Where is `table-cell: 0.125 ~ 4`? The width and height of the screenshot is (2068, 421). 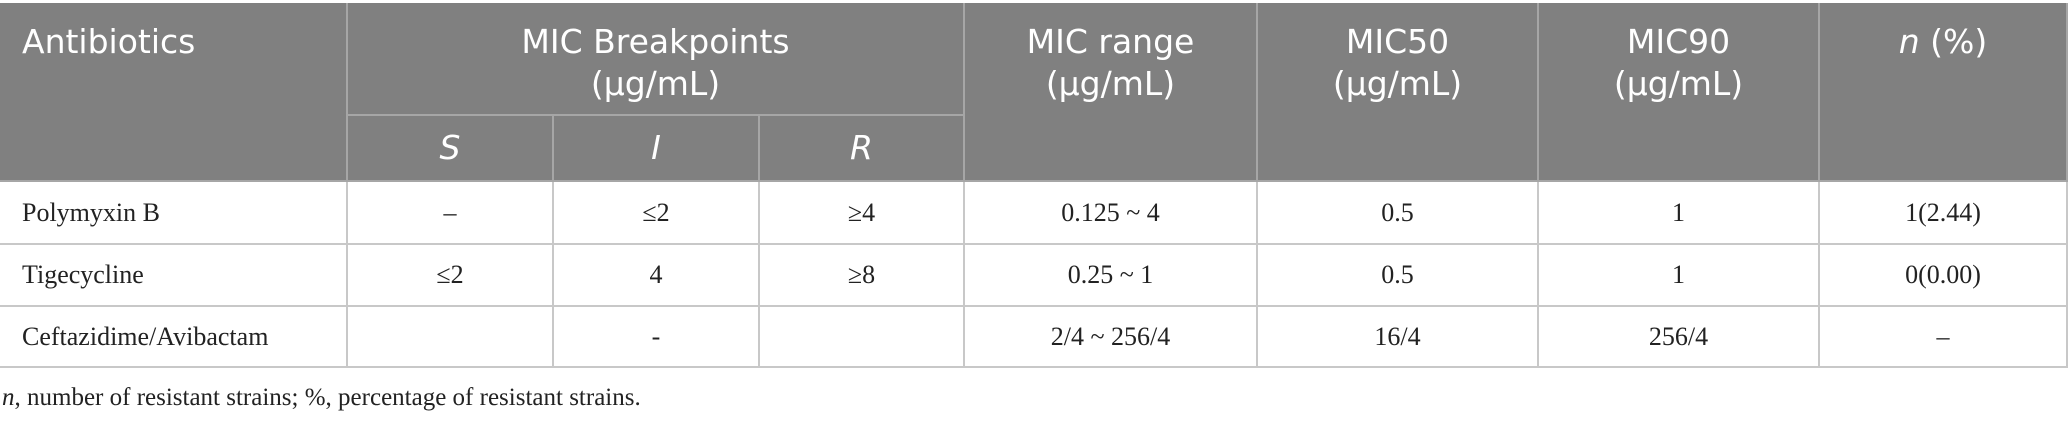
table-cell: 0.125 ~ 4 is located at coordinates (1111, 213).